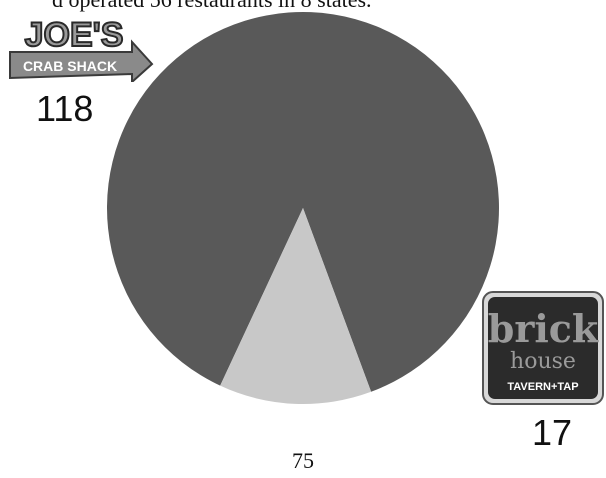 Image resolution: width=606 pixels, height=478 pixels. What do you see at coordinates (74, 35) in the screenshot?
I see `joes-logo-line1: JOE'S` at bounding box center [74, 35].